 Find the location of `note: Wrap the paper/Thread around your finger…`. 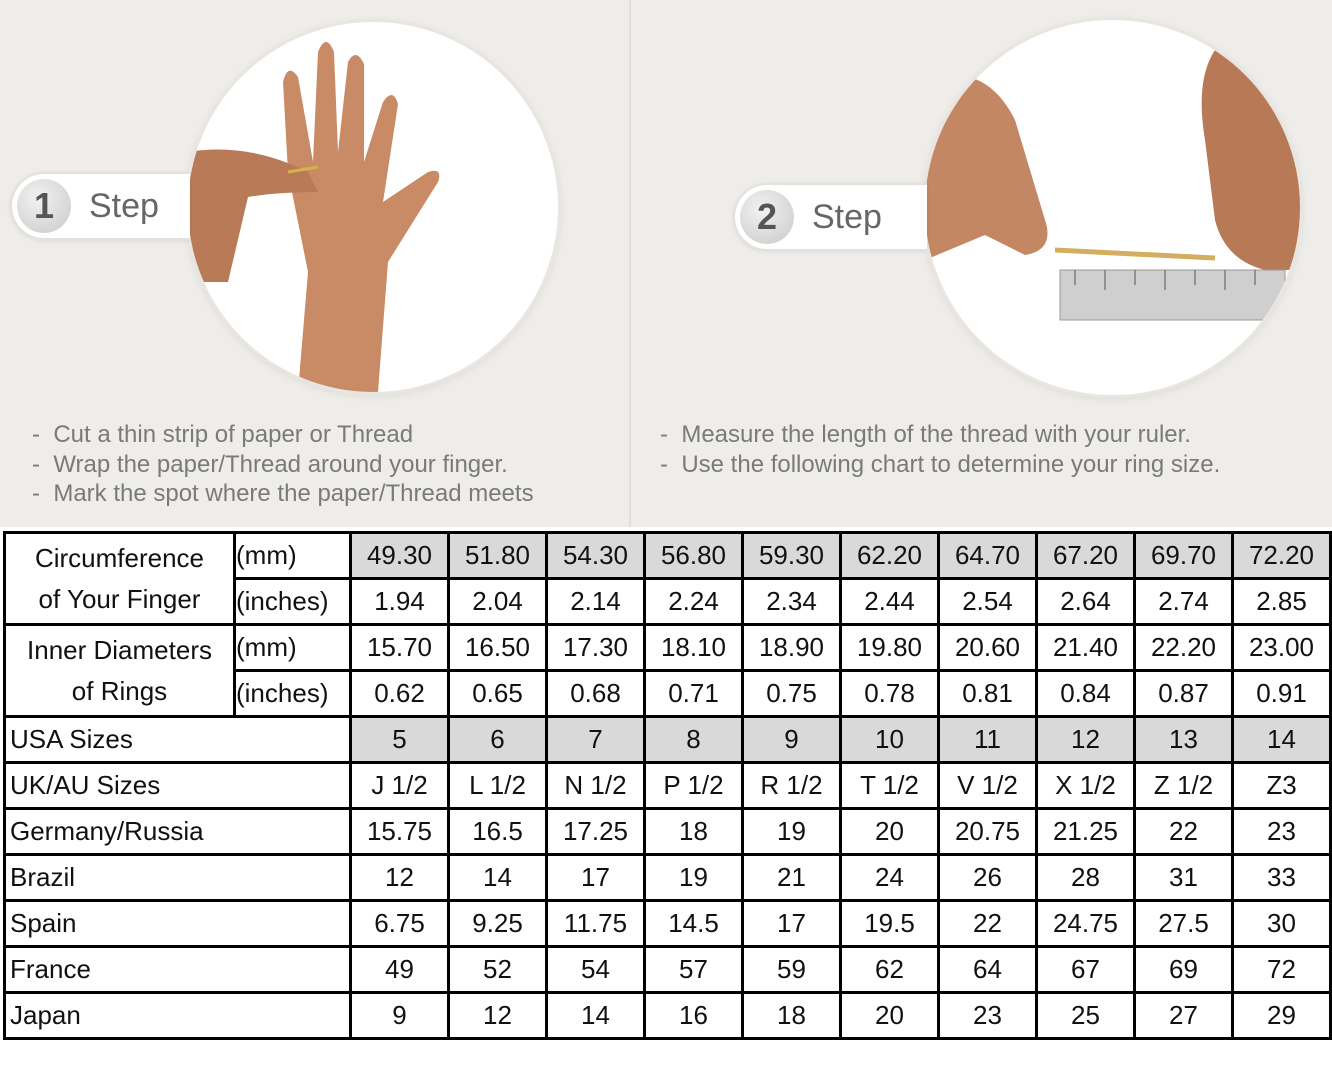

note: Wrap the paper/Thread around your finger… is located at coordinates (283, 465).